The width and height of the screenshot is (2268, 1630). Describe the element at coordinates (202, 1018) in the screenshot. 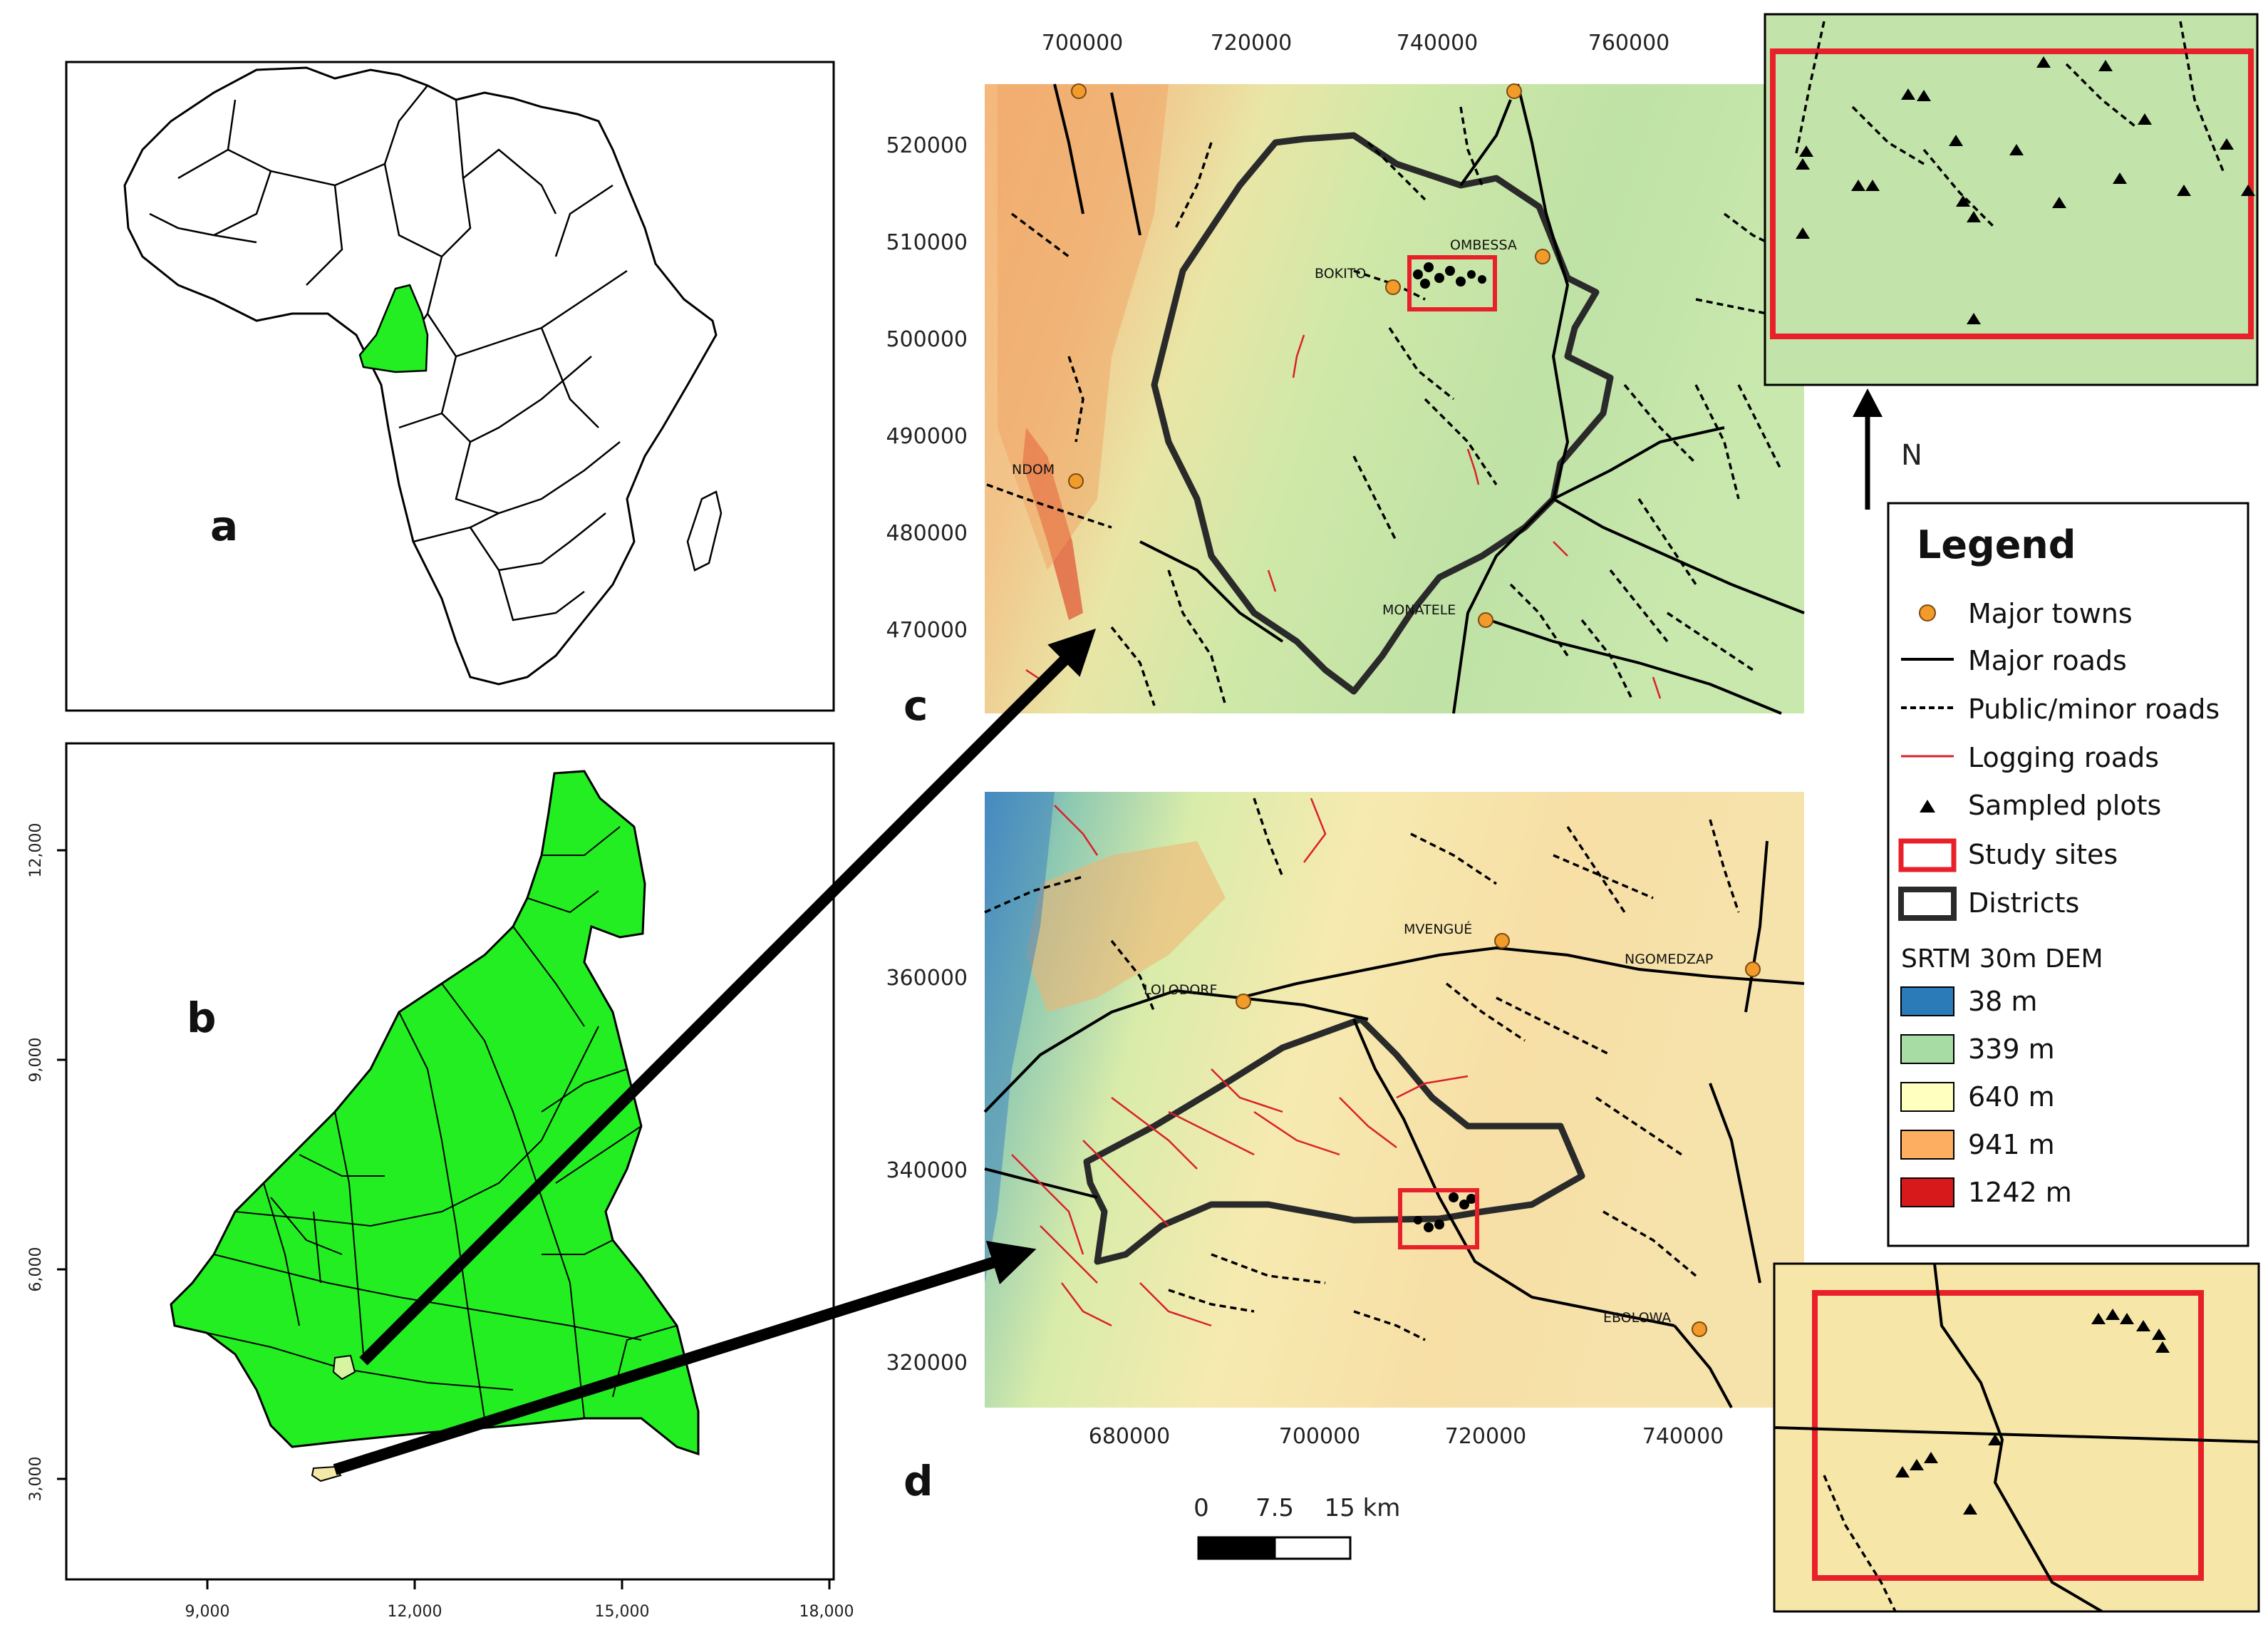

I see `panel-b-letter: b` at that location.